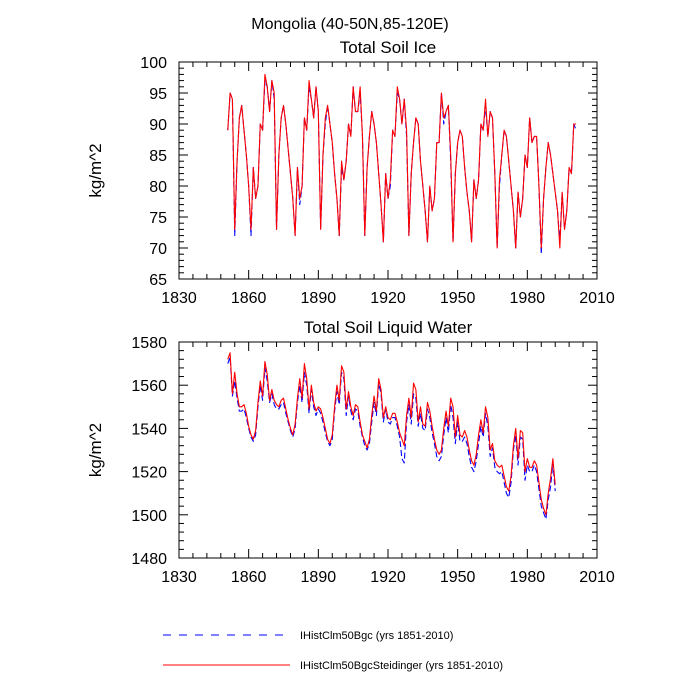 This screenshot has width=700, height=700. Describe the element at coordinates (158, 187) in the screenshot. I see `y-tick-label: 80` at that location.